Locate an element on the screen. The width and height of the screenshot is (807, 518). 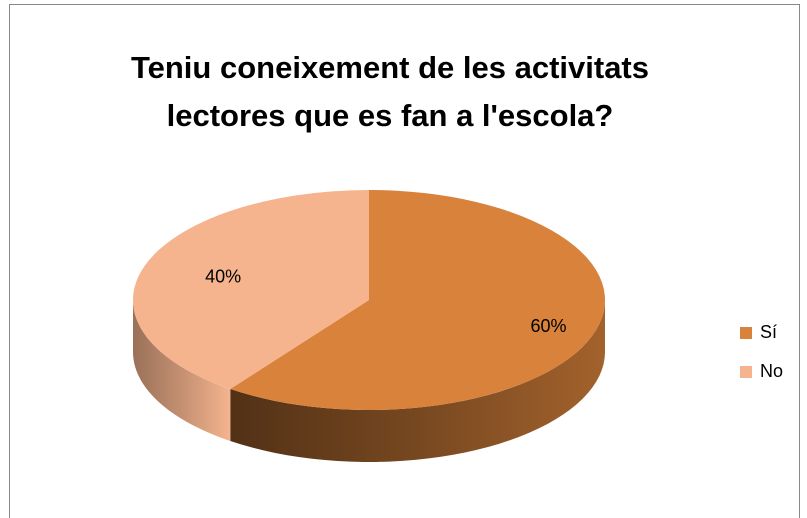
data-label: 60% is located at coordinates (549, 326).